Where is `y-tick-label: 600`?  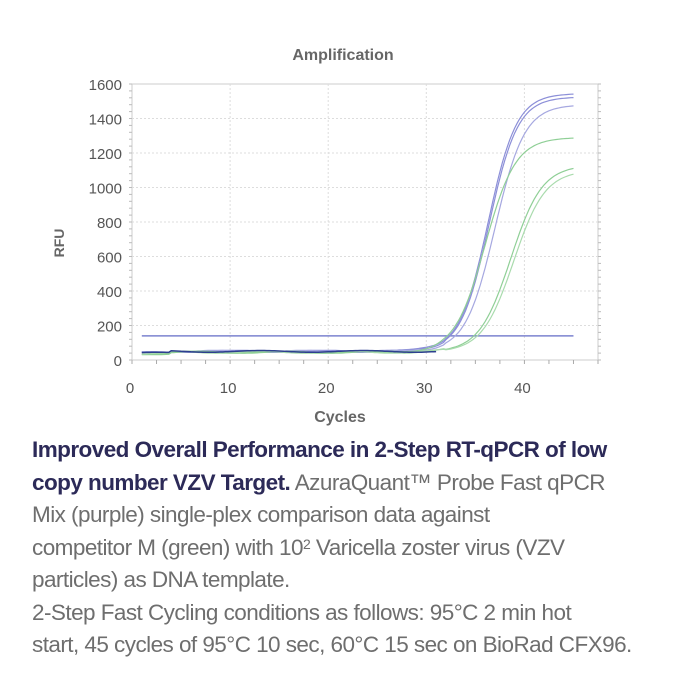 y-tick-label: 600 is located at coordinates (109, 258).